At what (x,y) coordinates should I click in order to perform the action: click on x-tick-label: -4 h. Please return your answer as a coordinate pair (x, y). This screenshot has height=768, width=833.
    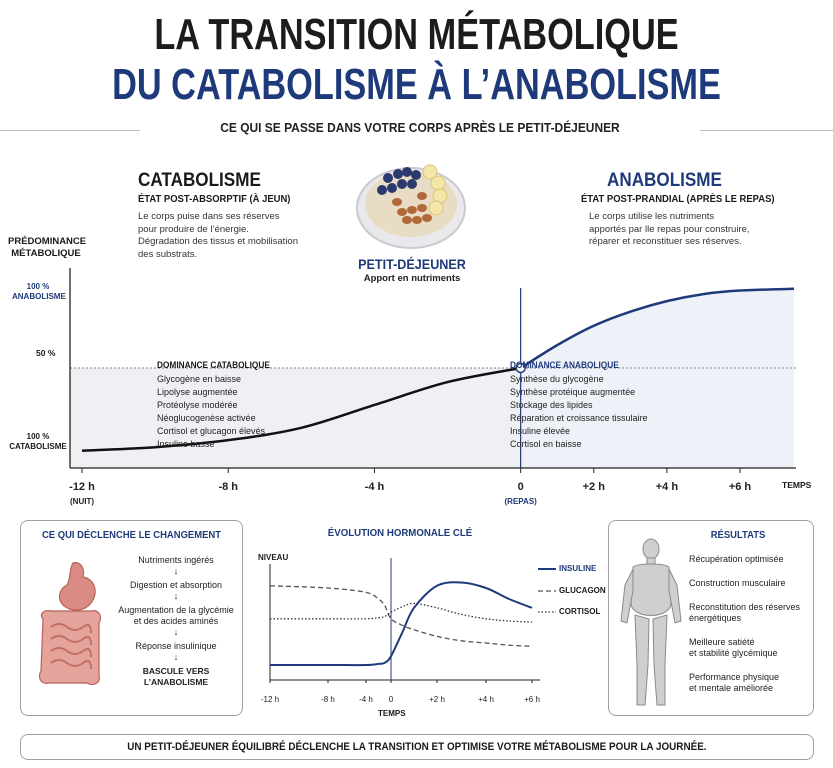
    Looking at the image, I should click on (375, 487).